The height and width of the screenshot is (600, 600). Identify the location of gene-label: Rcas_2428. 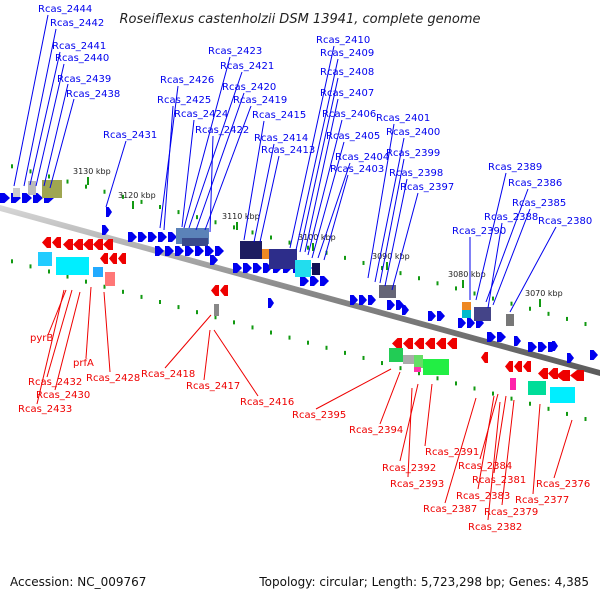
(113, 378).